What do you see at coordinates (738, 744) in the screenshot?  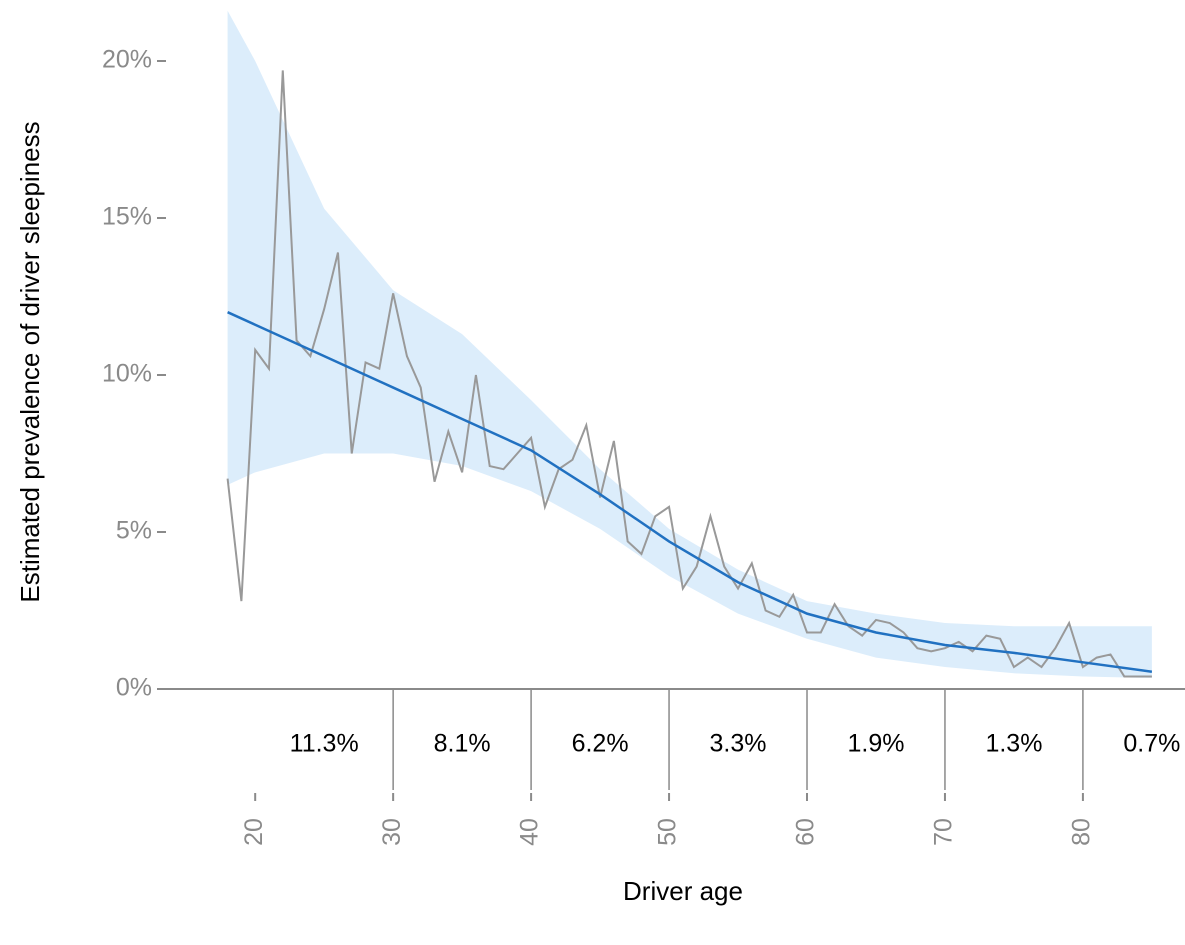 I see `group-value-label: 3.3%` at bounding box center [738, 744].